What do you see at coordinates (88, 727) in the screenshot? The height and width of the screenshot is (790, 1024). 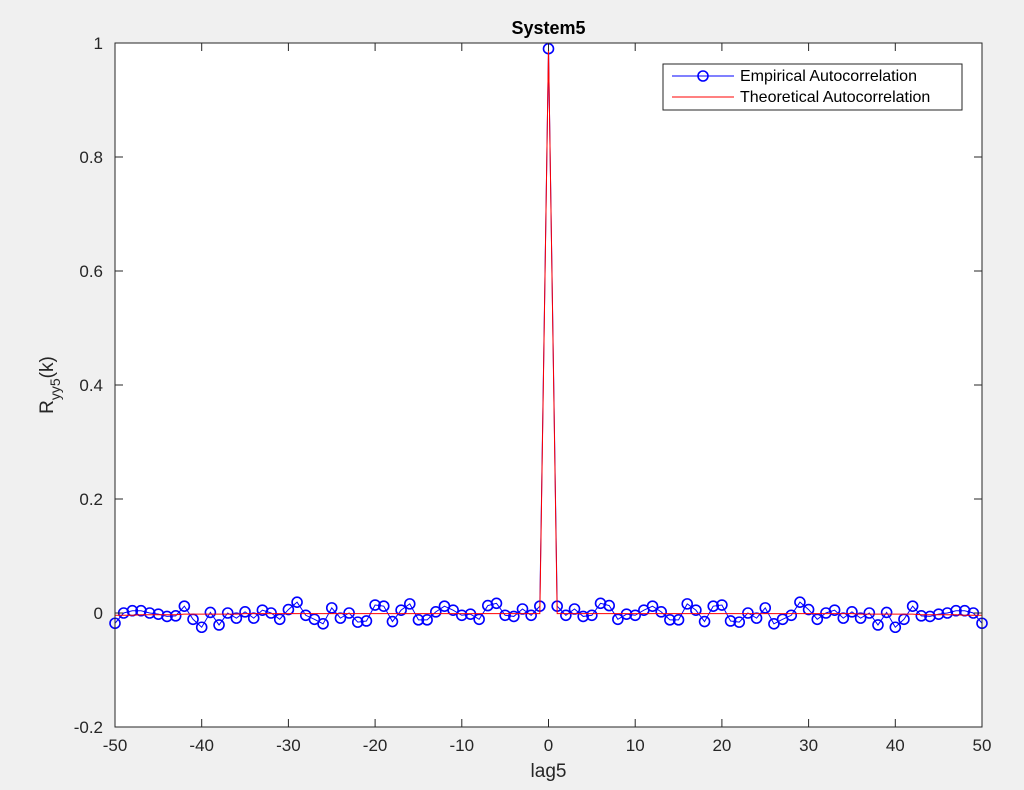 I see `y-tick-label: -0.2` at bounding box center [88, 727].